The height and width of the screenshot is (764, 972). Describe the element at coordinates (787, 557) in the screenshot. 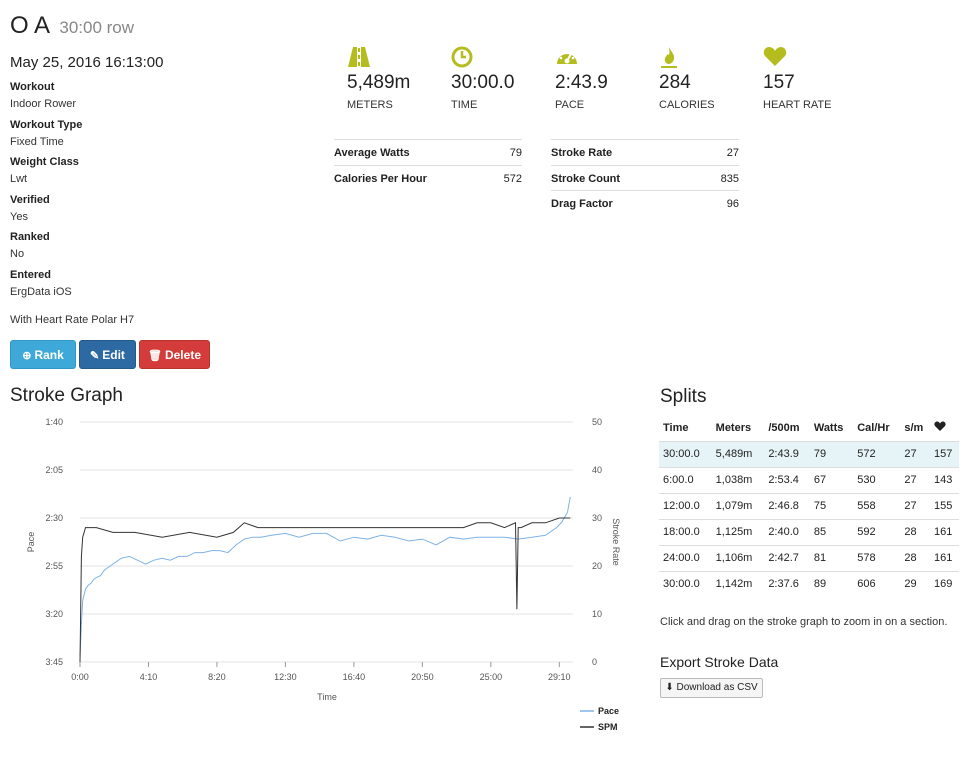

I see `table-cell: 2:42.7` at that location.